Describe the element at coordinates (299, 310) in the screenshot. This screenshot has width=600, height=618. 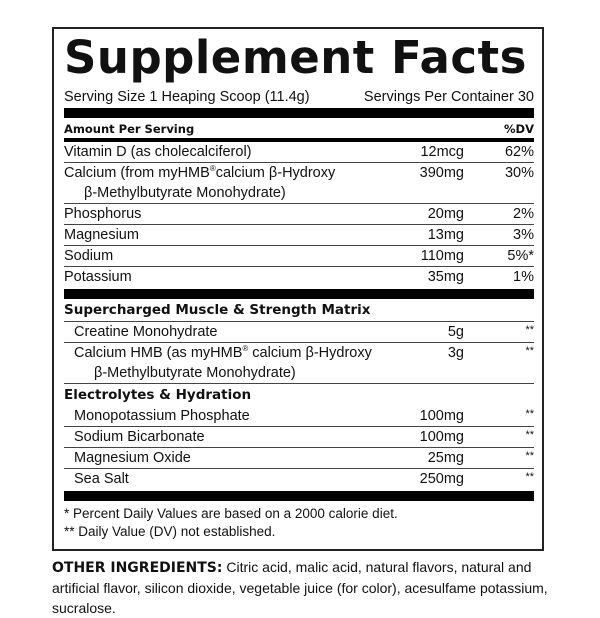
I see `section-title-matrix: Supercharged Muscle & Strength Matrix` at that location.